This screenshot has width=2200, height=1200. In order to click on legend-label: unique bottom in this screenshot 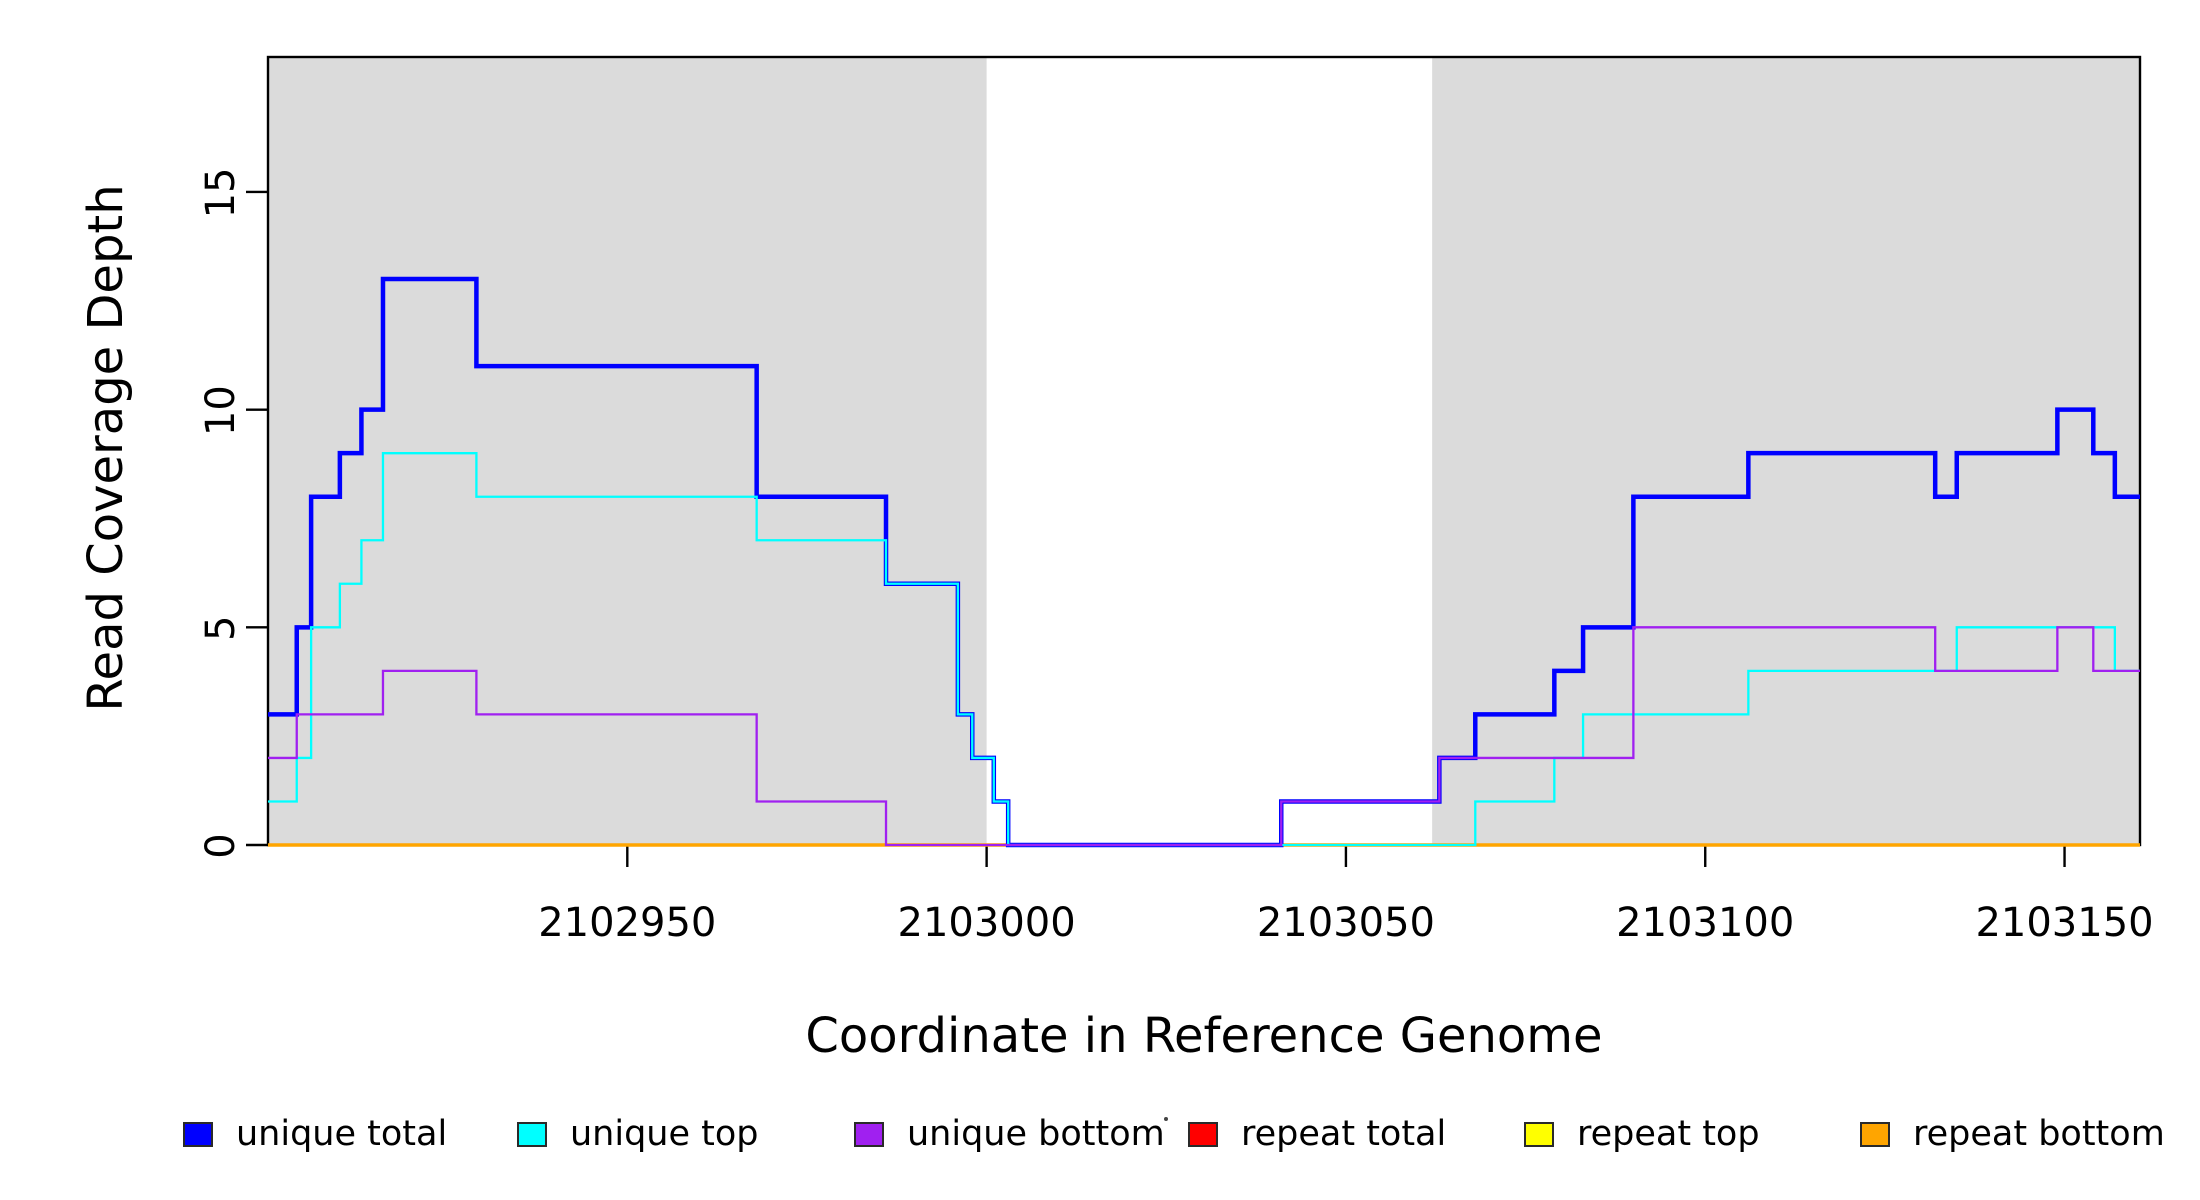, I will do `click(1036, 1134)`.